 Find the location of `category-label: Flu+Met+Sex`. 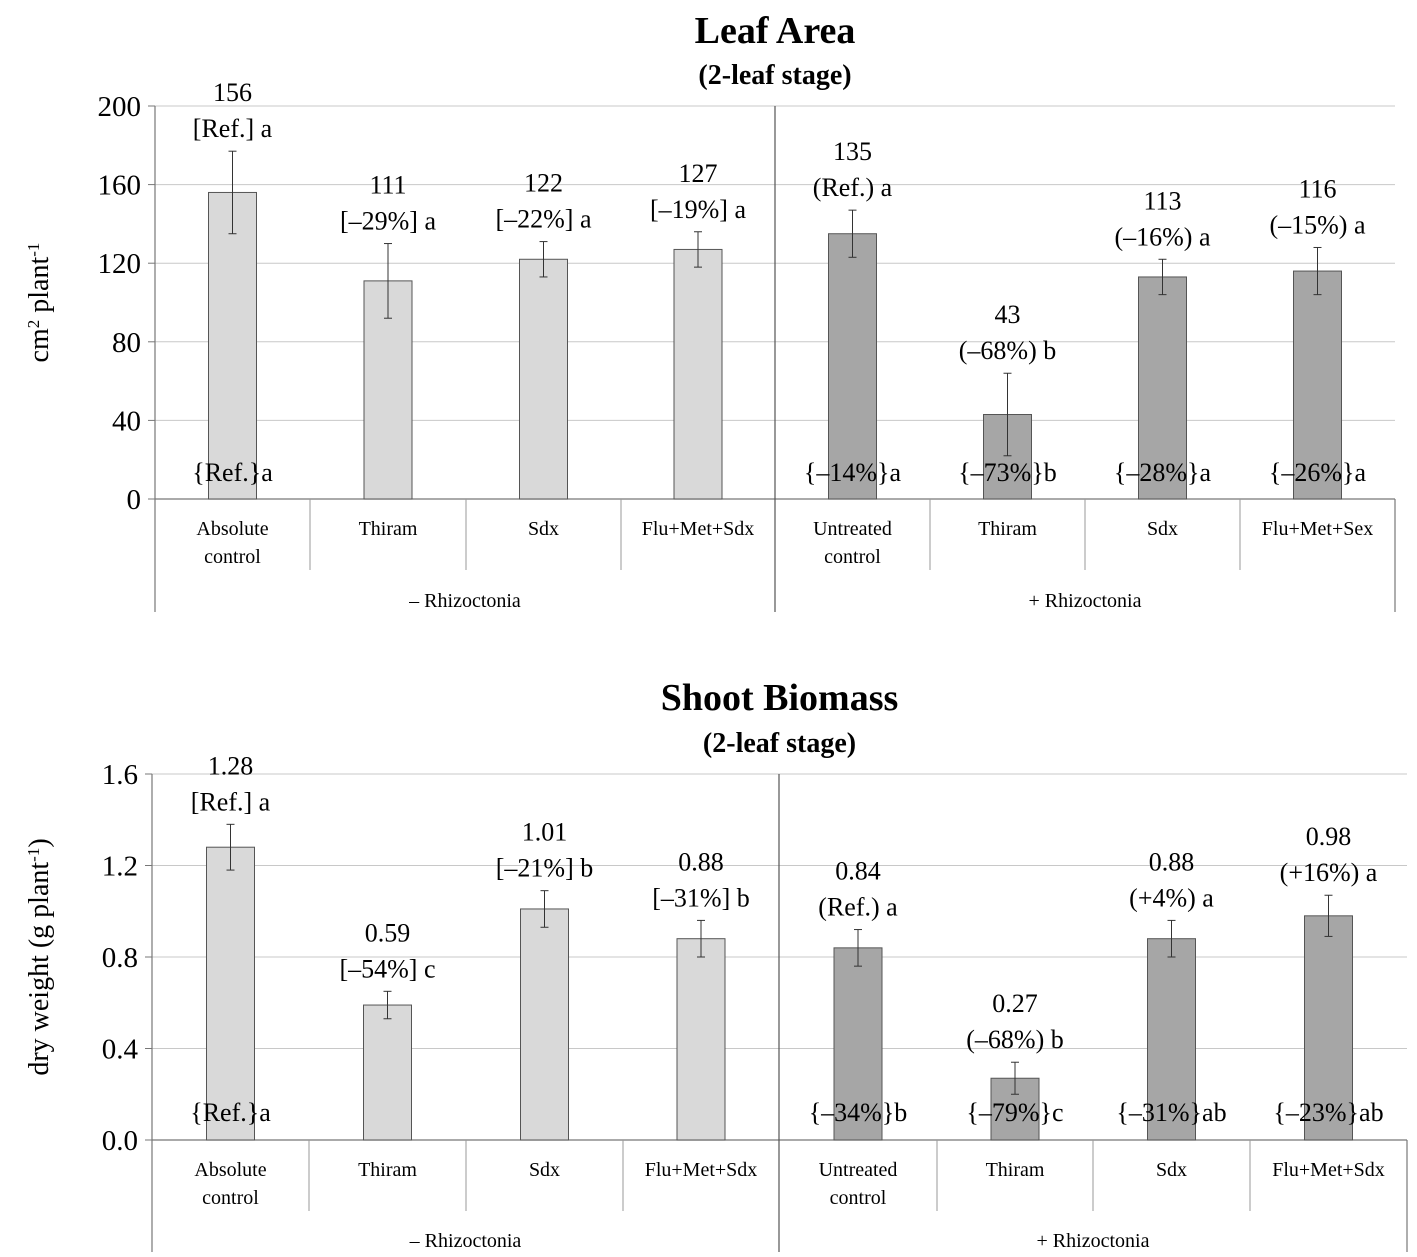

category-label: Flu+Met+Sex is located at coordinates (1317, 529).